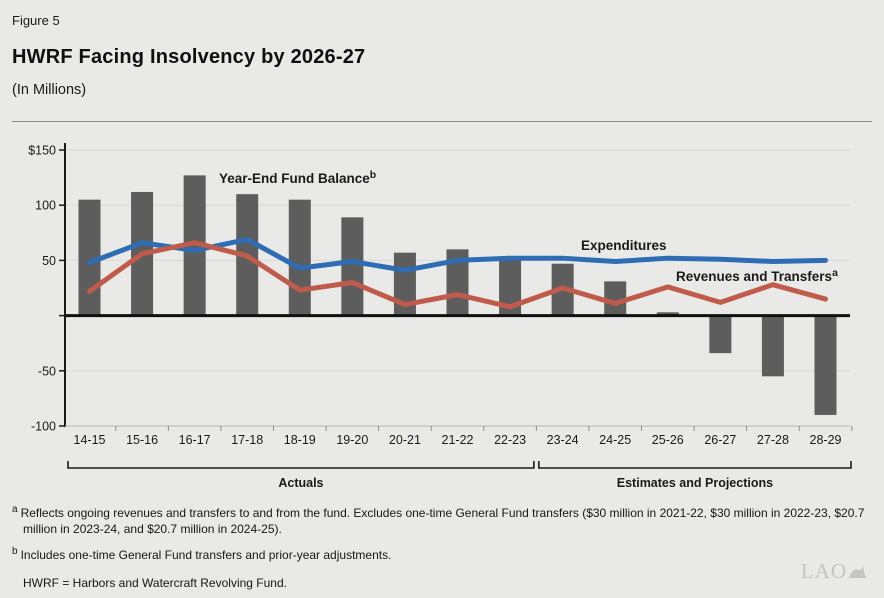 Image resolution: width=884 pixels, height=598 pixels. Describe the element at coordinates (668, 440) in the screenshot. I see `x-tick-label: 25-26` at that location.